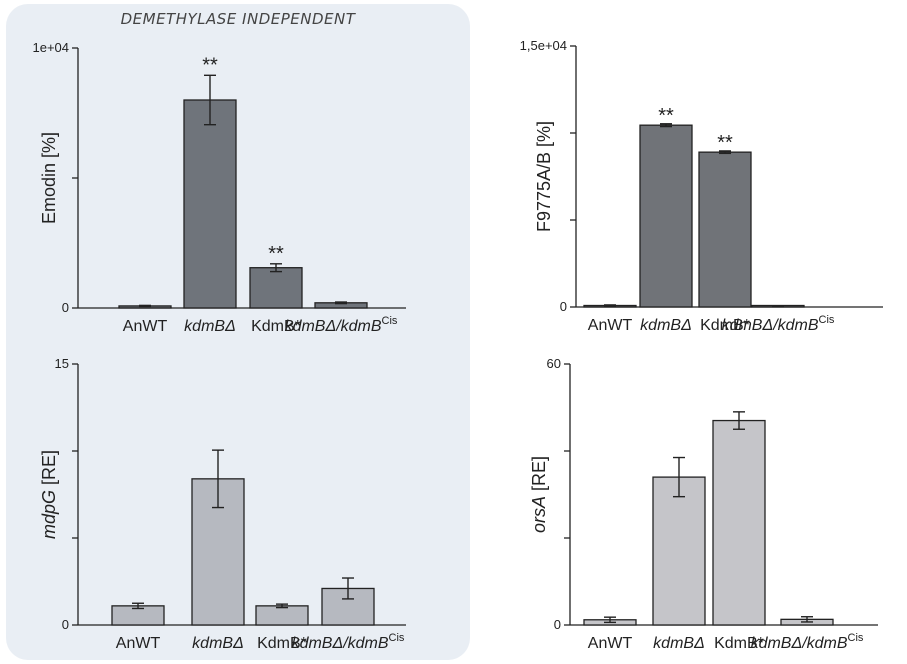  What do you see at coordinates (238, 19) in the screenshot?
I see `panel-title: DEMETHYLASE INDEPENDENT` at bounding box center [238, 19].